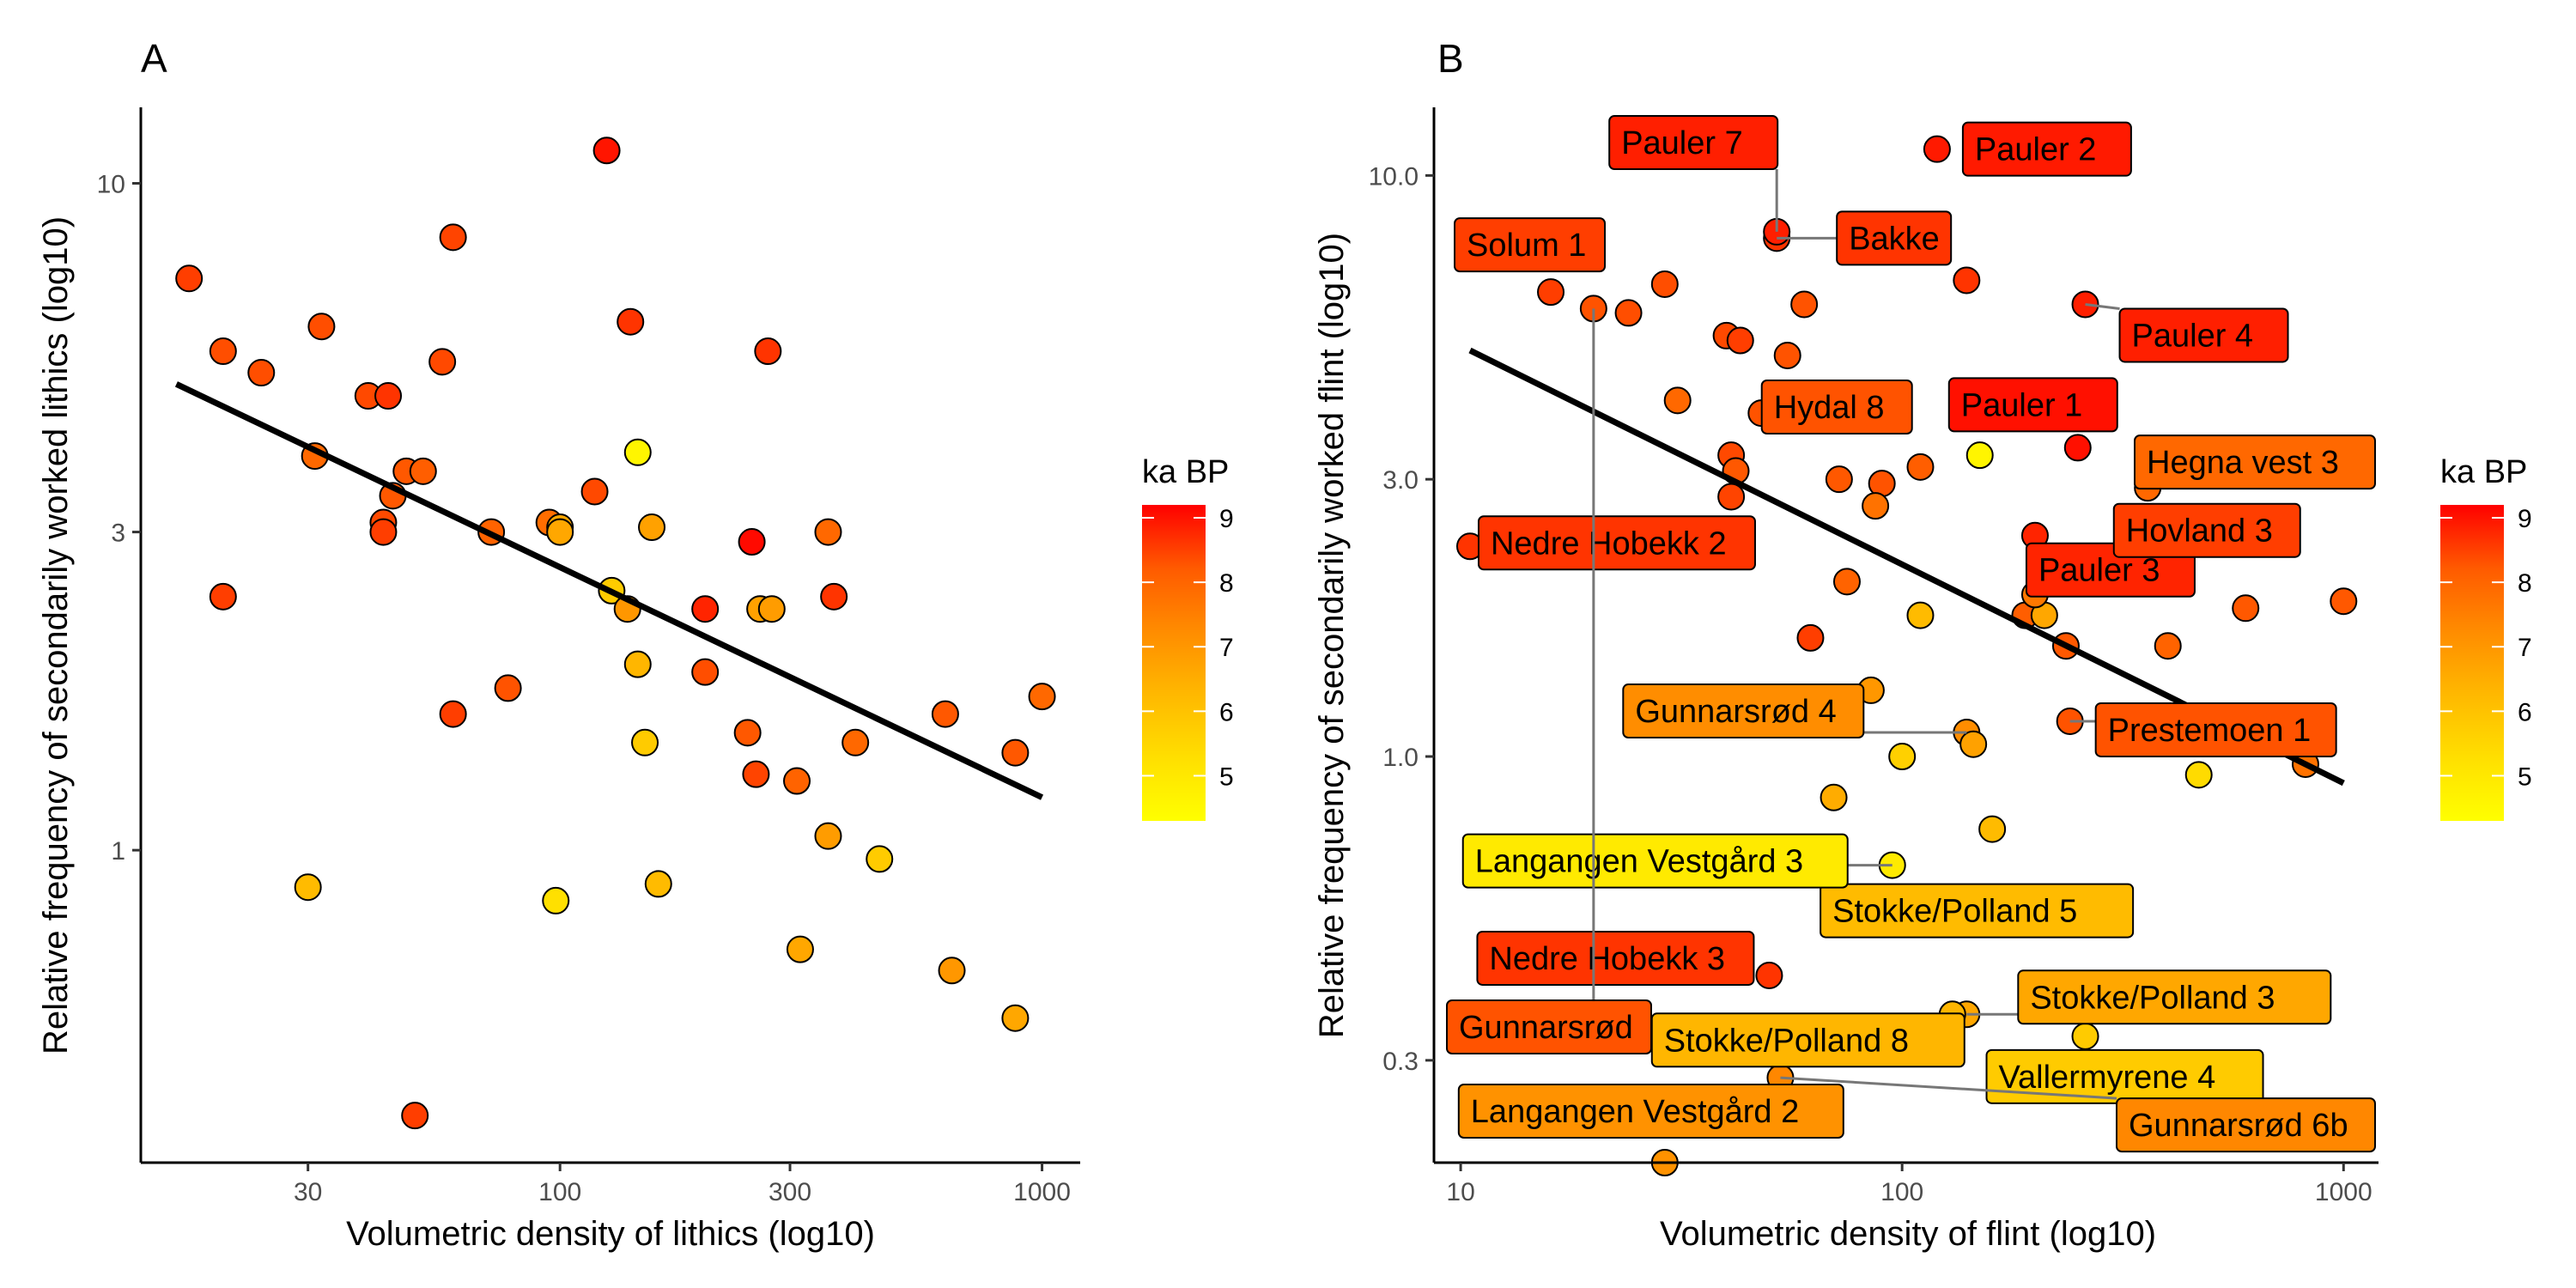 The height and width of the screenshot is (1288, 2576). Describe the element at coordinates (1682, 143) in the screenshot. I see `label-text: Pauler 7` at that location.